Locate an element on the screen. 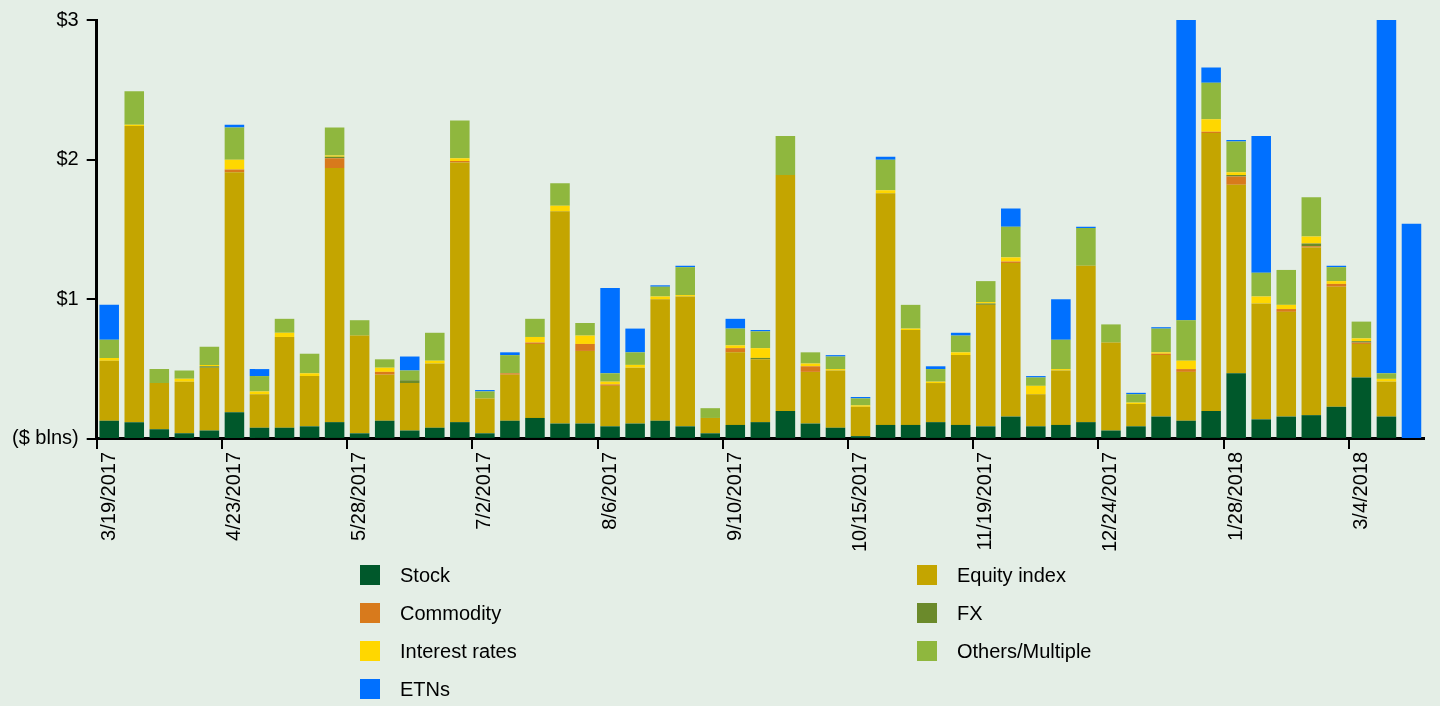 Image resolution: width=1440 pixels, height=706 pixels. x-tick-label: 5/28/2017 is located at coordinates (358, 496).